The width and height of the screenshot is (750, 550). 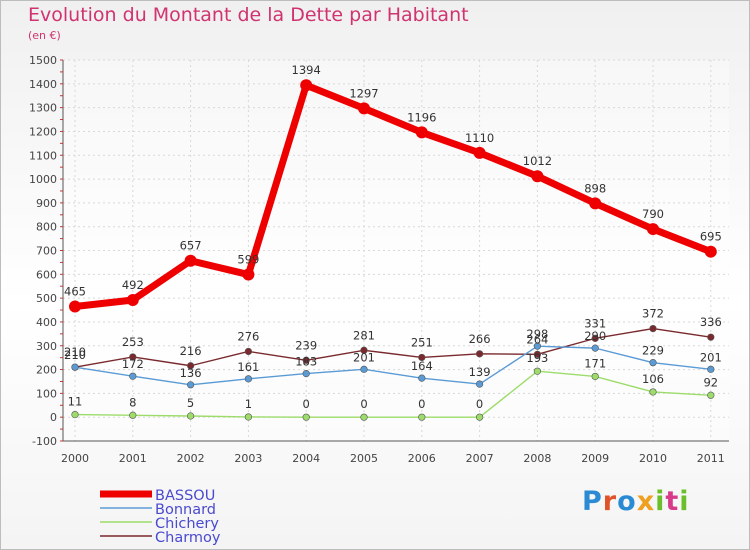 What do you see at coordinates (711, 237) in the screenshot?
I see `data-label-bassou: 695` at bounding box center [711, 237].